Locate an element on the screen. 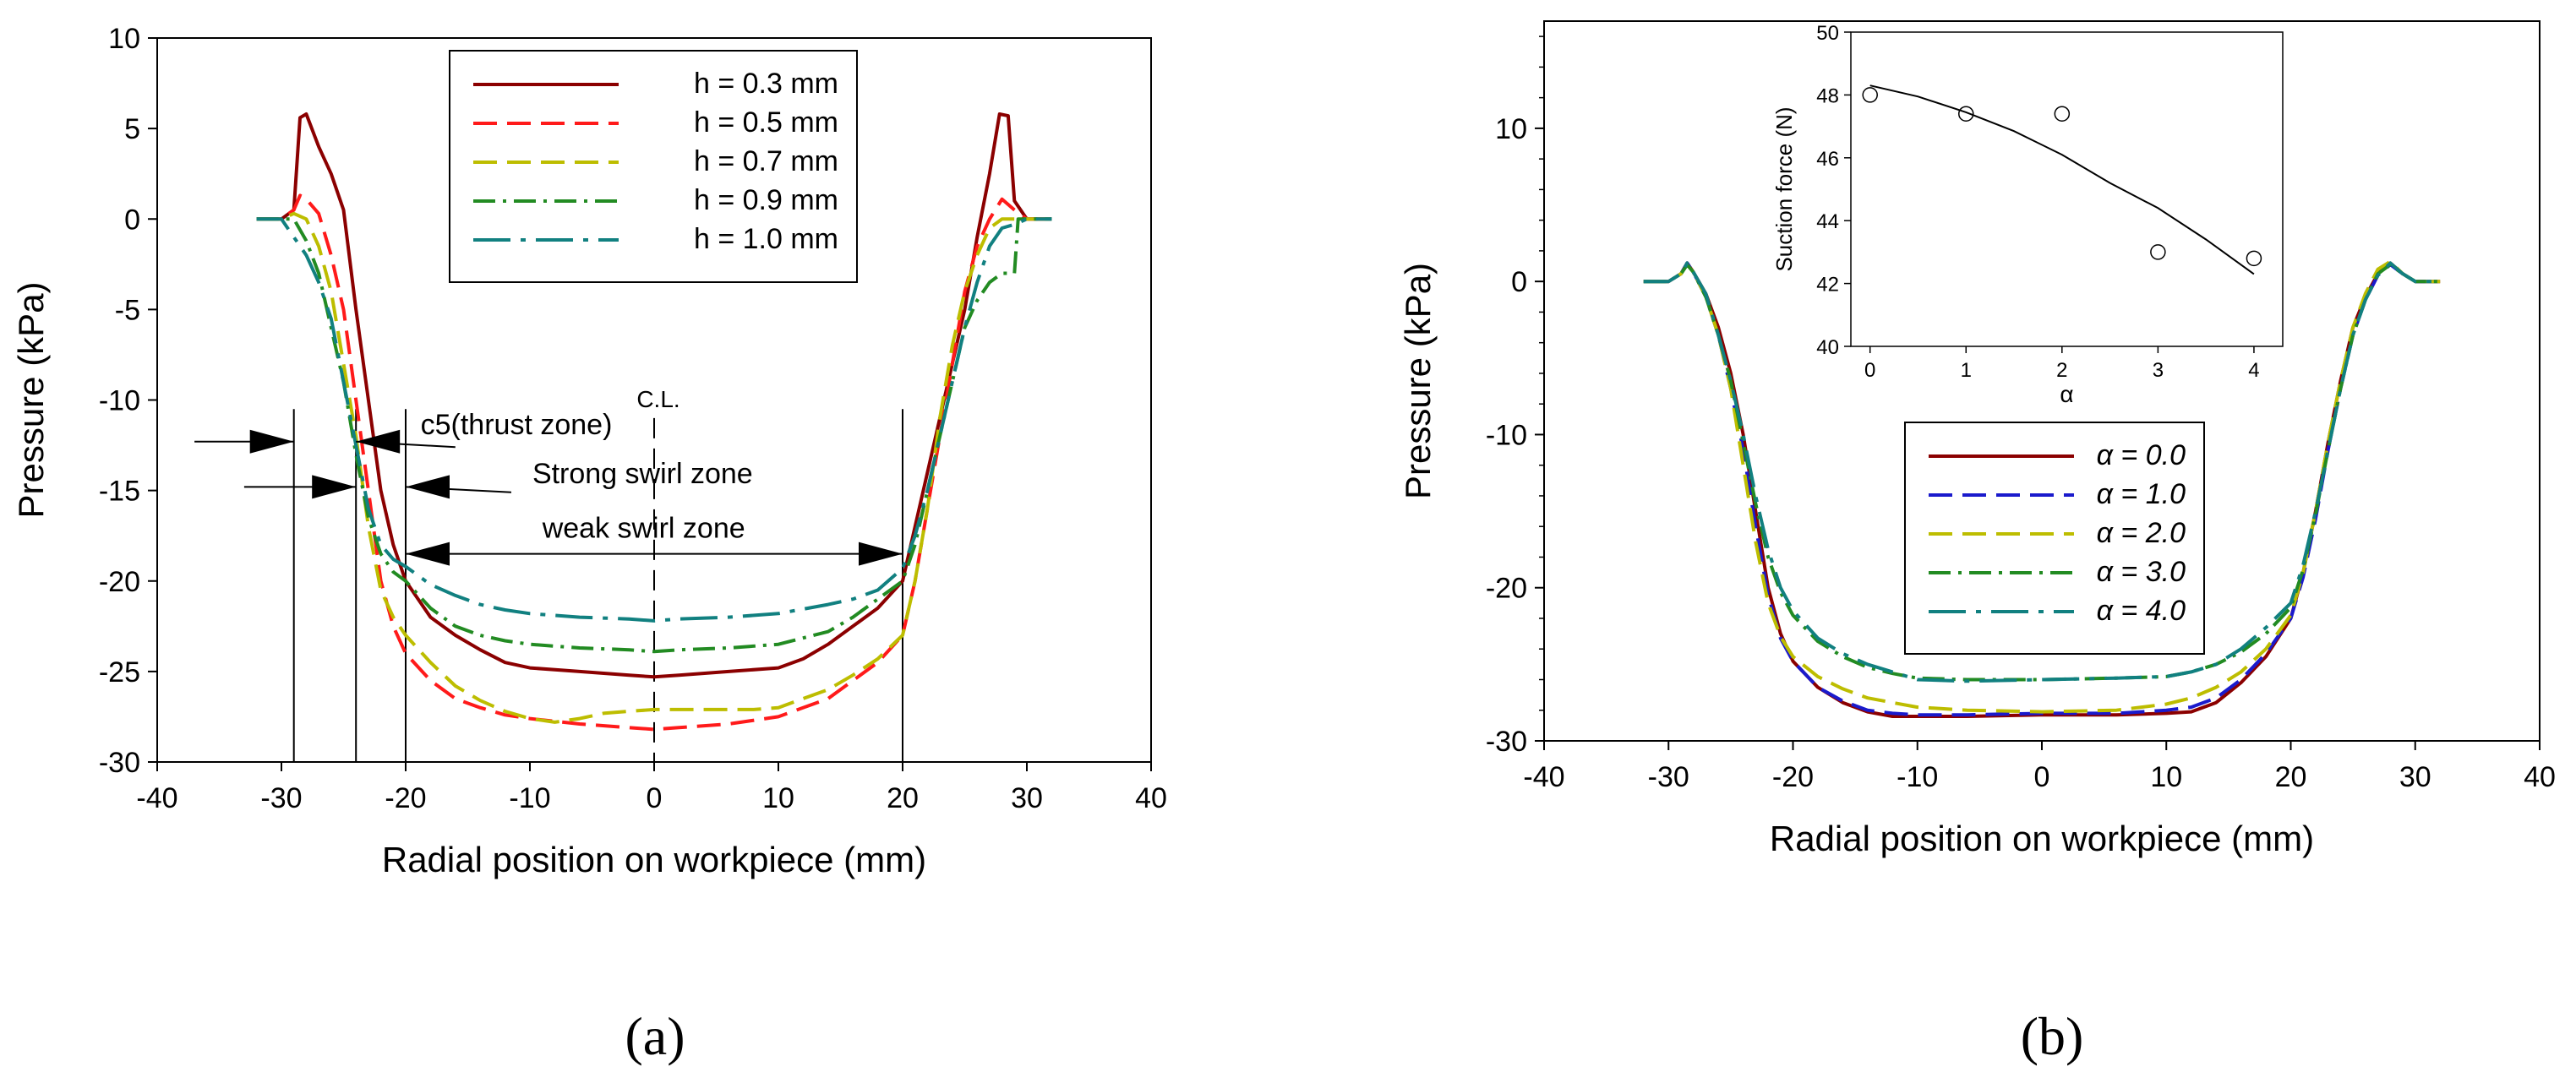 The image size is (2576, 1083). legend-entry: α = 2.0 is located at coordinates (2141, 533).